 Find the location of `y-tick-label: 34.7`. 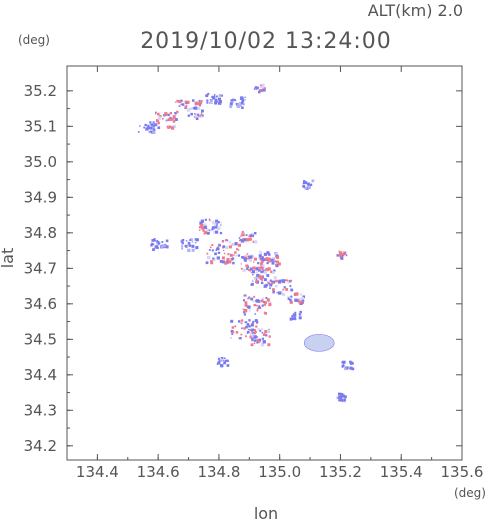

y-tick-label: 34.7 is located at coordinates (40, 268).